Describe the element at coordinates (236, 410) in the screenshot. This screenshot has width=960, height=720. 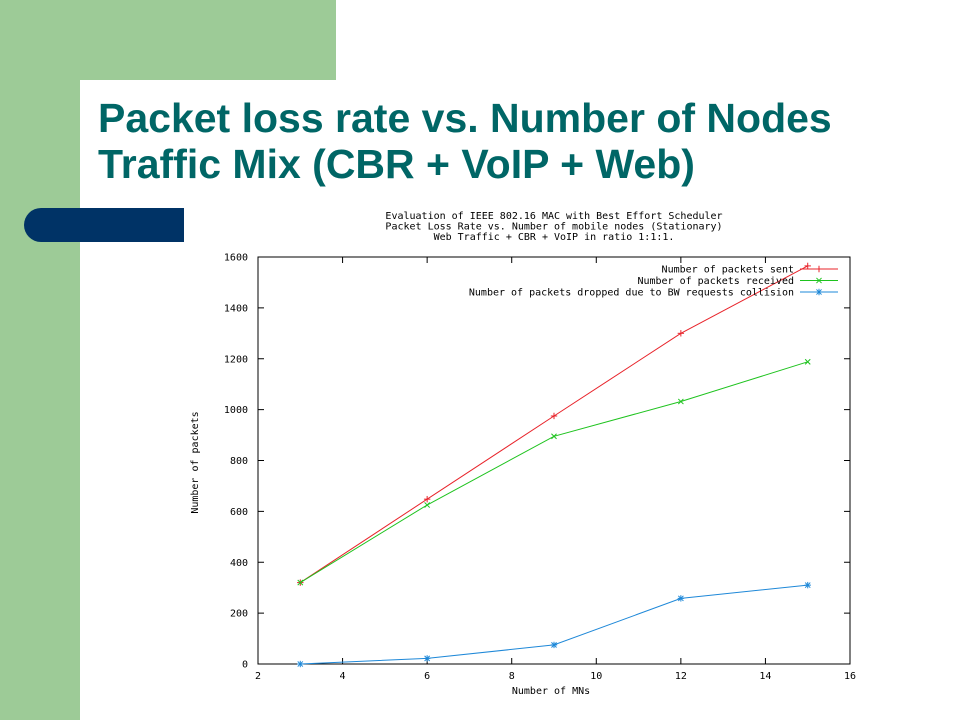
I see `y-tick-label: 1000` at that location.